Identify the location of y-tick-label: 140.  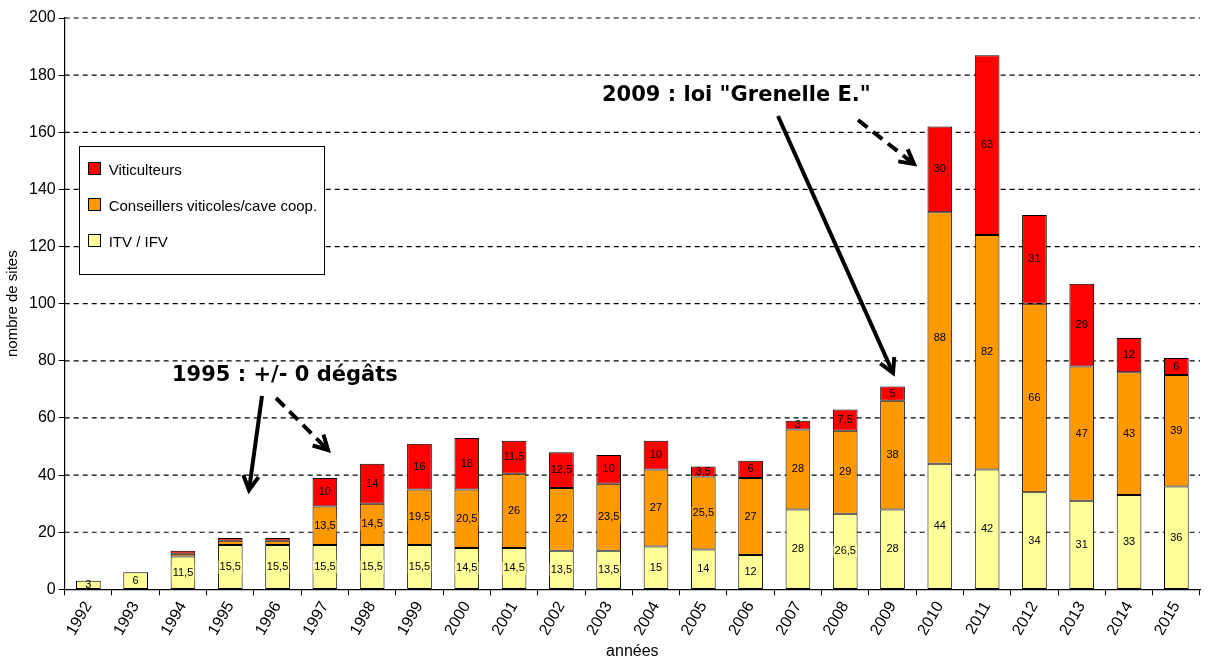
(42, 188).